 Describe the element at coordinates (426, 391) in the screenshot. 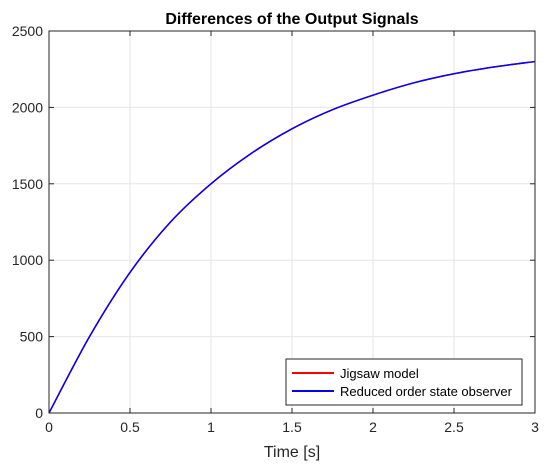

I see `legend-label-reduced-order-state-observer: Reduced order state observer` at that location.